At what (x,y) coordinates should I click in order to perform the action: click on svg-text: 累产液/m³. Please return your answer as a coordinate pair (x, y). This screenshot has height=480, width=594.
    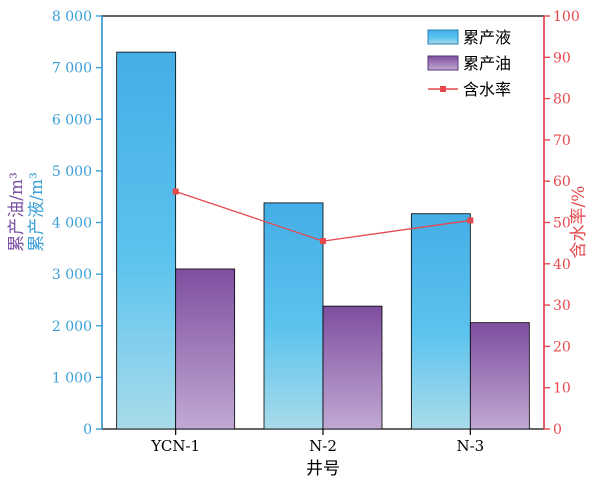
    Looking at the image, I should click on (37, 212).